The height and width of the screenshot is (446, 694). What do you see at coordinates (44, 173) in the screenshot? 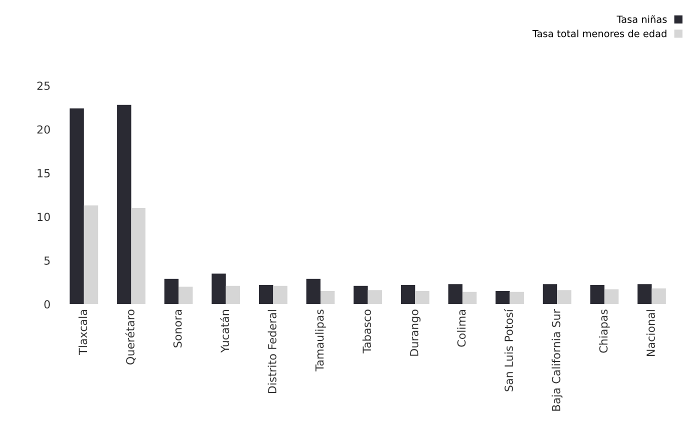
I see `y-tick-label: 15` at bounding box center [44, 173].